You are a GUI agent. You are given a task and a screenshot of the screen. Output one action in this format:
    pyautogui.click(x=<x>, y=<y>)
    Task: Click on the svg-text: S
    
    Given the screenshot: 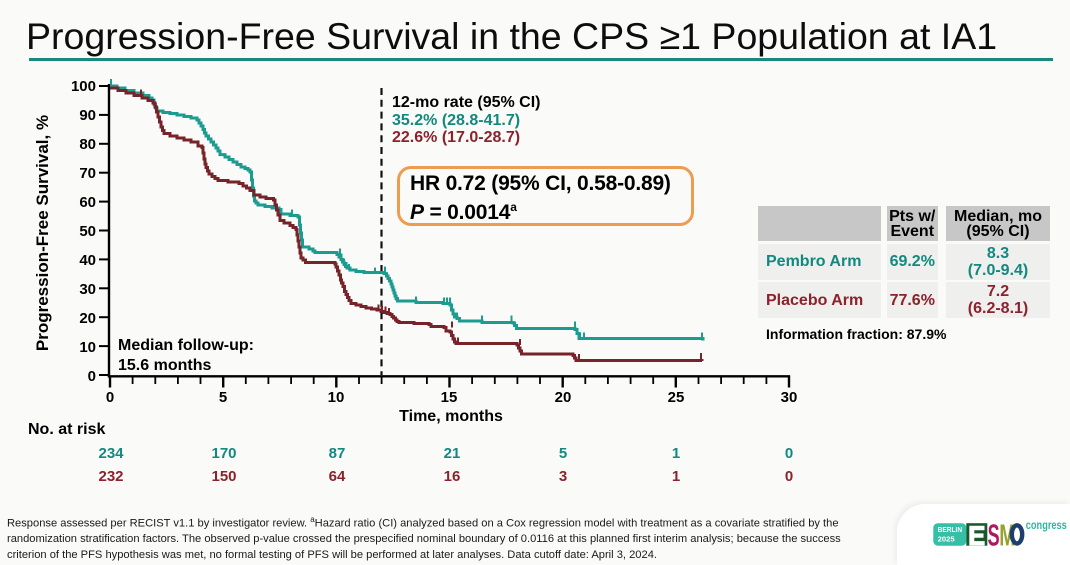 What is the action you would take?
    pyautogui.click(x=994, y=535)
    